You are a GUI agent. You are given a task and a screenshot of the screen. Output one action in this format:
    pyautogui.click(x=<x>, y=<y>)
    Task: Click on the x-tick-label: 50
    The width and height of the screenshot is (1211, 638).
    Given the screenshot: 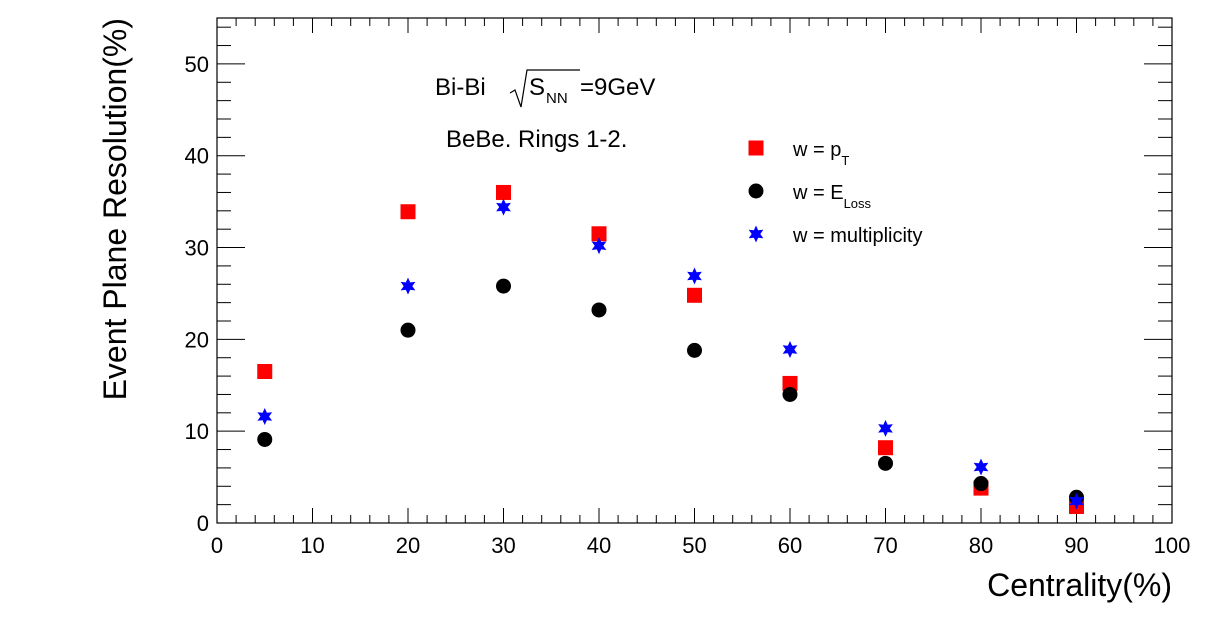 What is the action you would take?
    pyautogui.click(x=694, y=545)
    